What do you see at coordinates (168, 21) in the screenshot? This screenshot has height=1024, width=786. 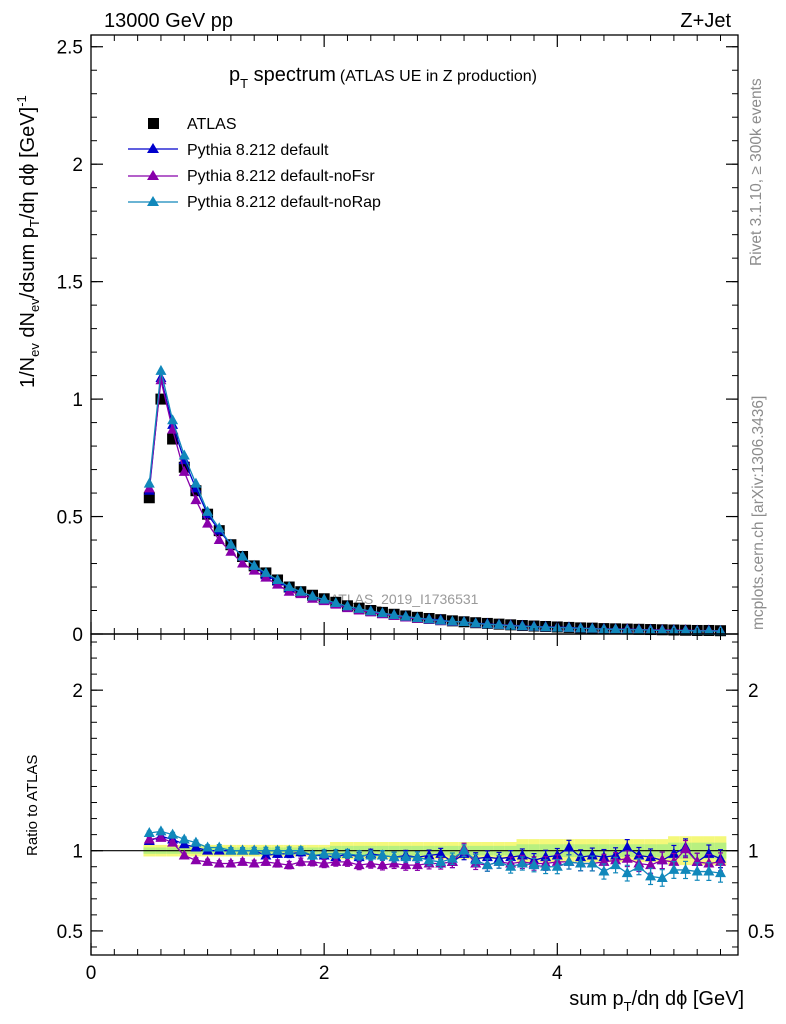 I see `header-energy-label: 13000 GeV pp` at bounding box center [168, 21].